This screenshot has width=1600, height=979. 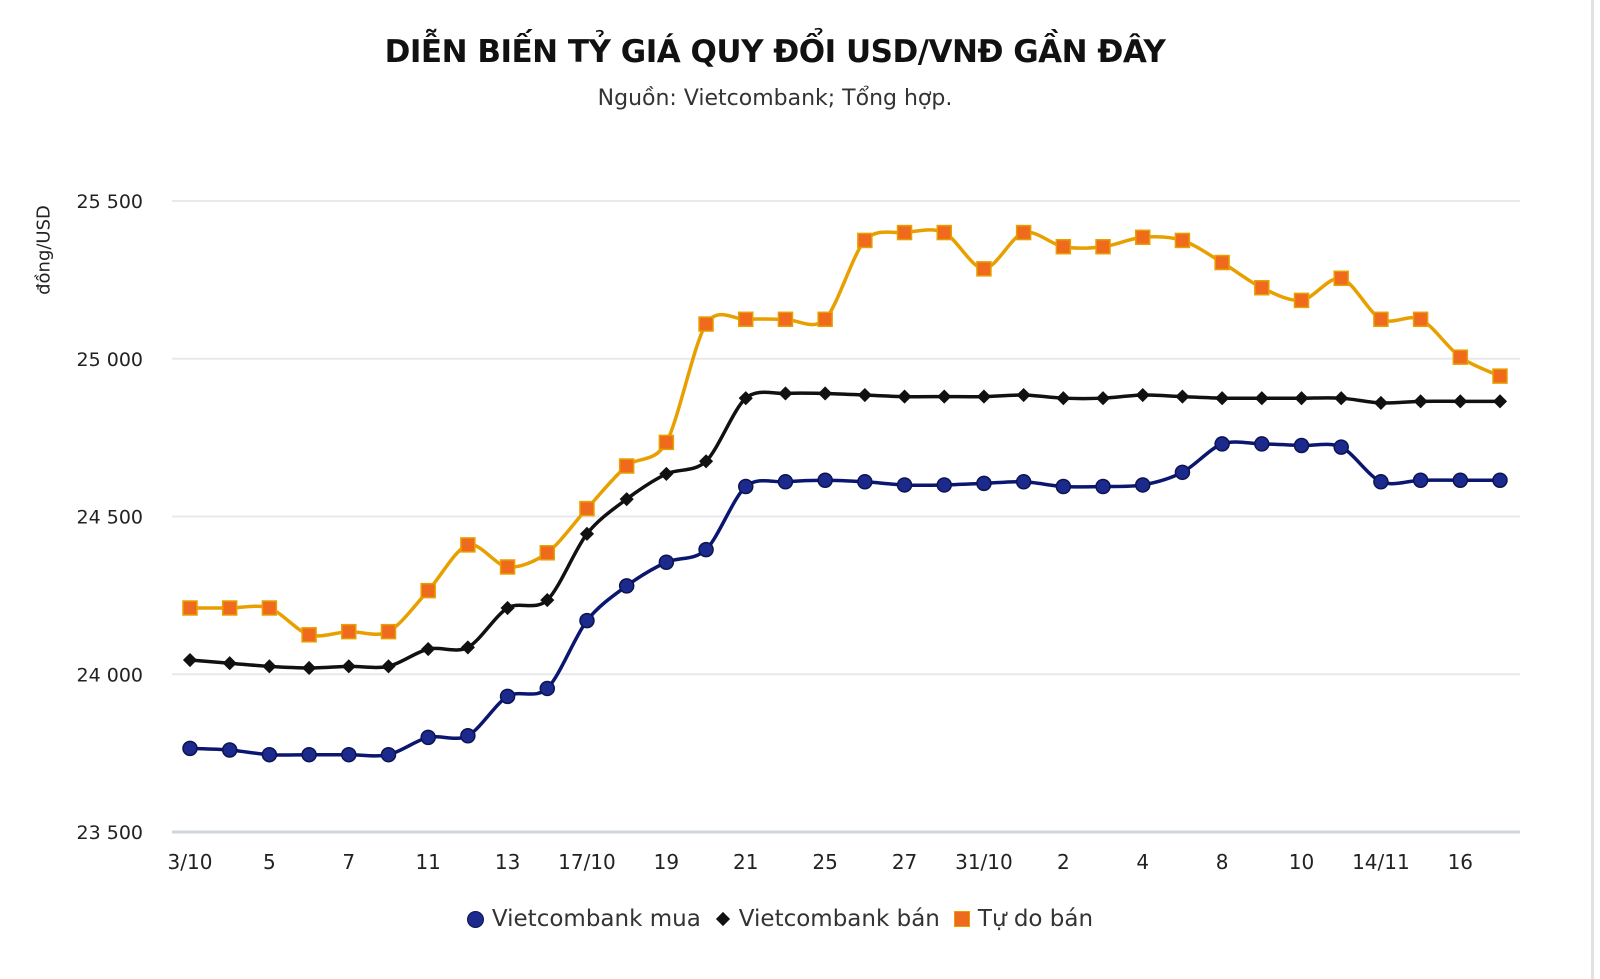 I want to click on diamond-marker-icon, so click(x=722, y=919).